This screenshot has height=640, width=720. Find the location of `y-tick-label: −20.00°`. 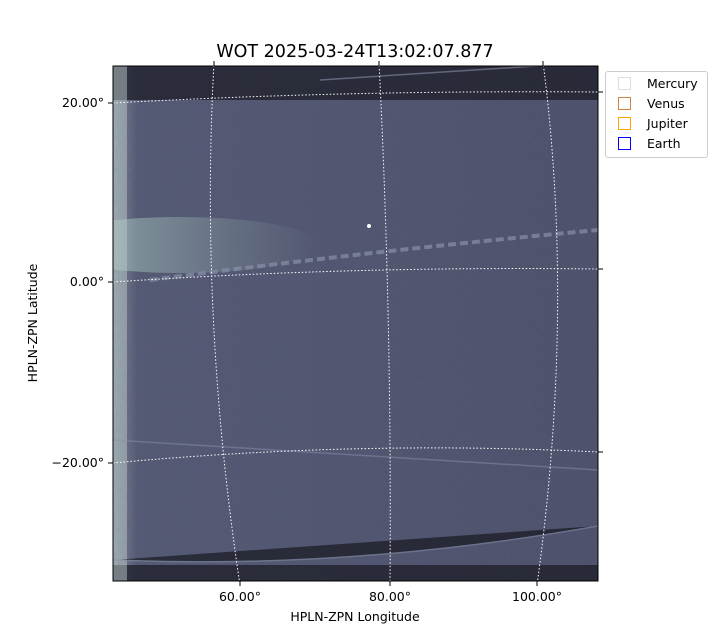

y-tick-label: −20.00° is located at coordinates (77, 462).